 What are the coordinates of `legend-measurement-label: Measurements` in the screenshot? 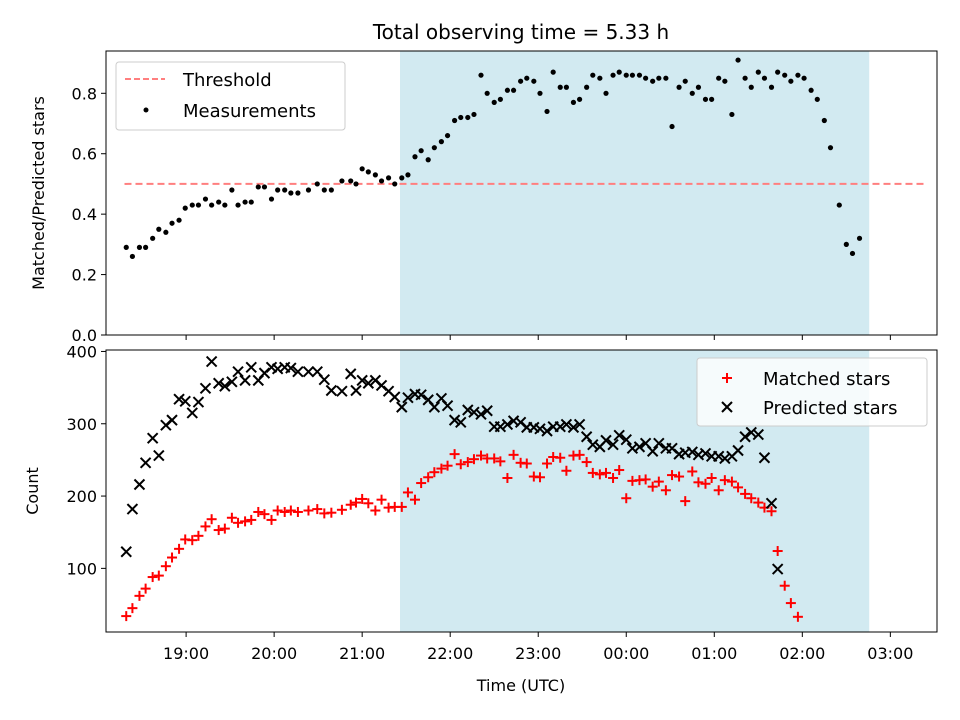 It's located at (249, 111).